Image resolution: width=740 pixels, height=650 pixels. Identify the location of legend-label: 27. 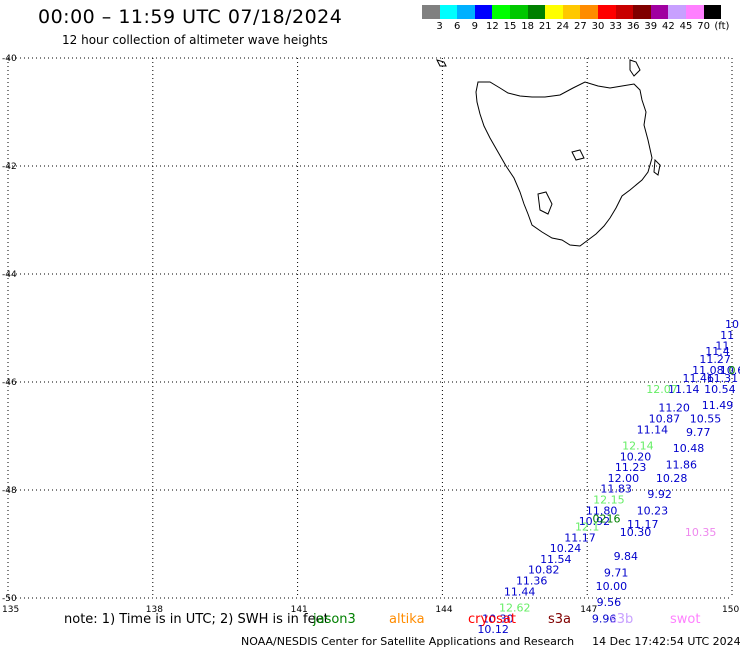
(580, 26).